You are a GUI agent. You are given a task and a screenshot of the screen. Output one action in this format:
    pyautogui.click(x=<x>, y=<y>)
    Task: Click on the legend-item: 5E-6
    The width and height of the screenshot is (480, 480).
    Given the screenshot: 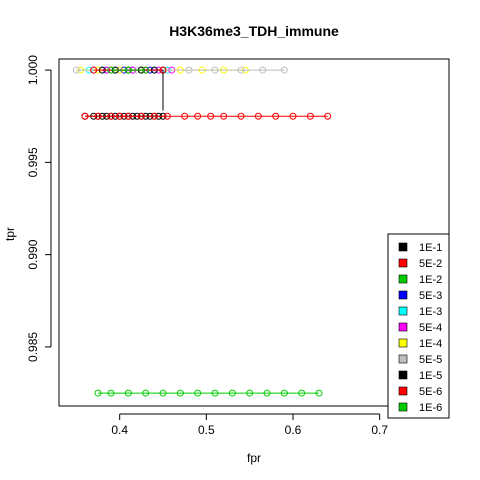 What is the action you would take?
    pyautogui.click(x=420, y=392)
    